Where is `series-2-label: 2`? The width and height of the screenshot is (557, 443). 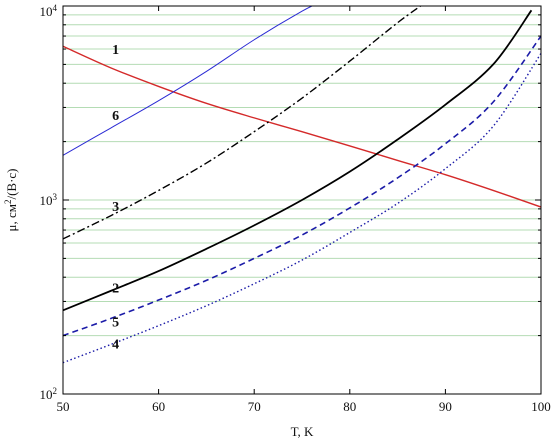
series-2-label: 2 is located at coordinates (115, 288).